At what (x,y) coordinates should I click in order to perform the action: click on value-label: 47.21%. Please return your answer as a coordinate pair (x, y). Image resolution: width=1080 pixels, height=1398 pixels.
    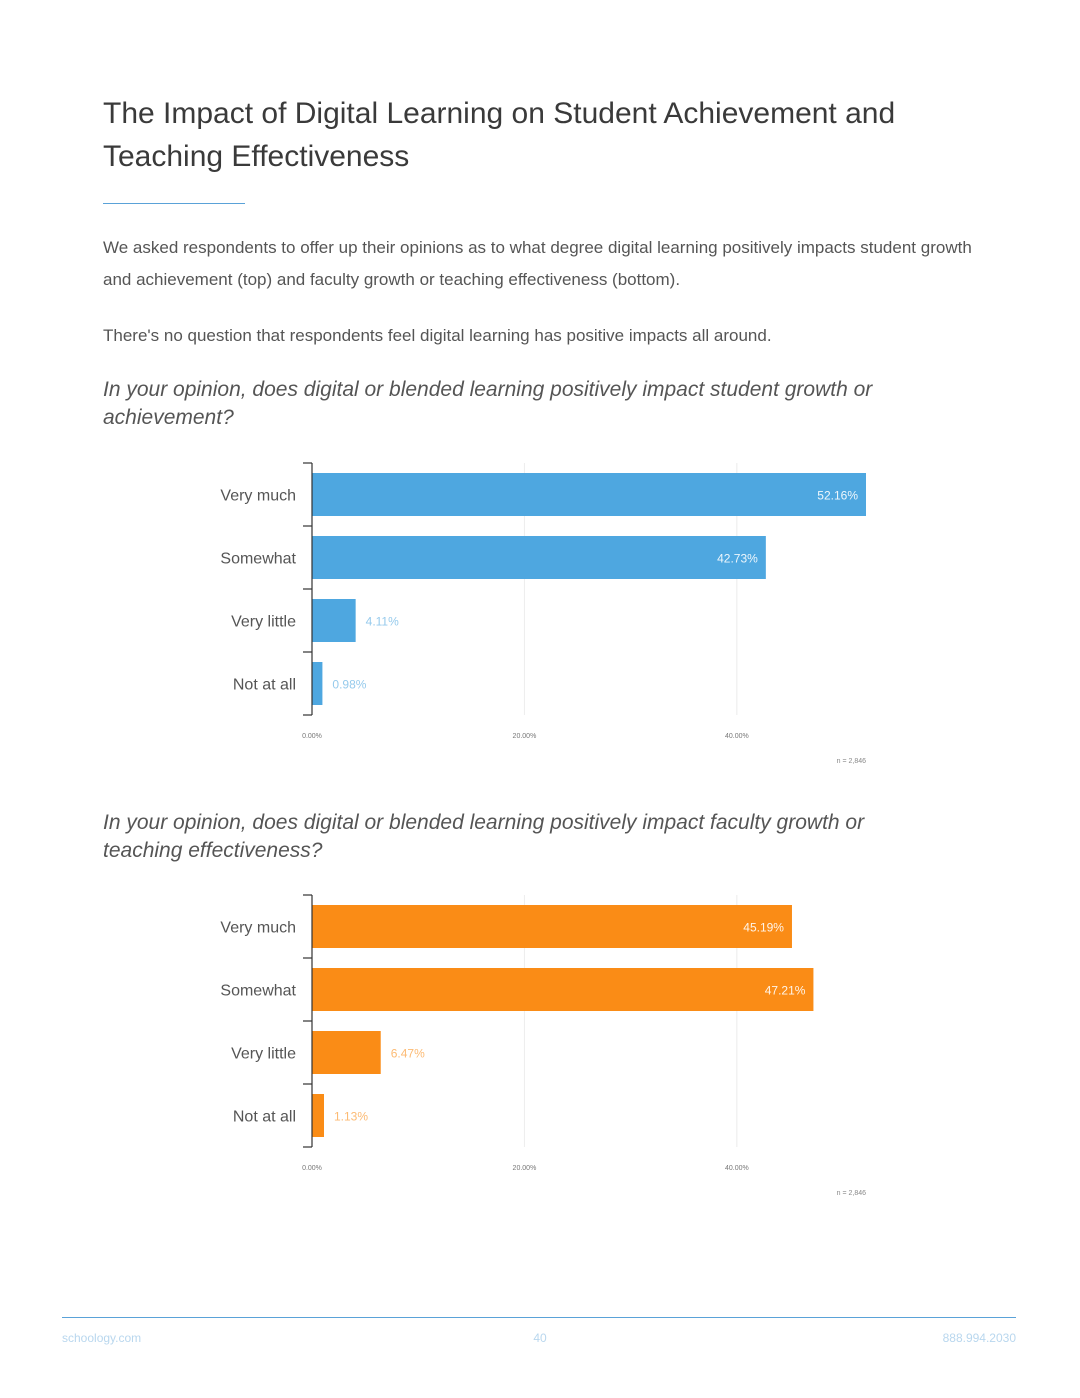
    Looking at the image, I should click on (785, 991).